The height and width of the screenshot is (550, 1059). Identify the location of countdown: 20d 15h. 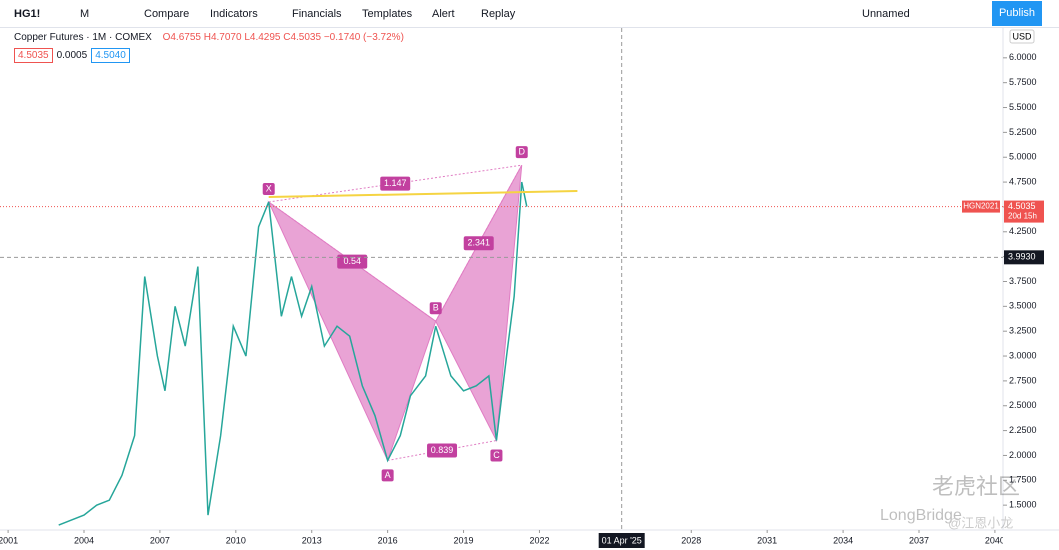
(1022, 216).